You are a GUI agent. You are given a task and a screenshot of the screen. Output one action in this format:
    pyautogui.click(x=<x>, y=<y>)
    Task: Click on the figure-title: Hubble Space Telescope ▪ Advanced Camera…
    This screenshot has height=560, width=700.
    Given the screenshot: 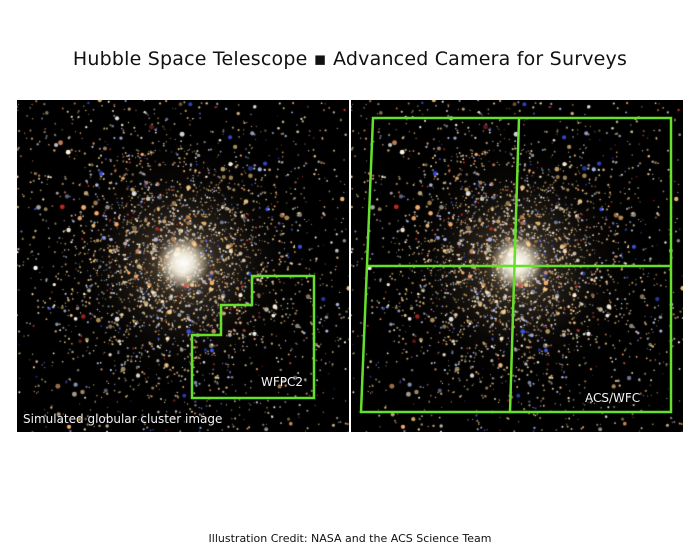 What is the action you would take?
    pyautogui.click(x=350, y=59)
    